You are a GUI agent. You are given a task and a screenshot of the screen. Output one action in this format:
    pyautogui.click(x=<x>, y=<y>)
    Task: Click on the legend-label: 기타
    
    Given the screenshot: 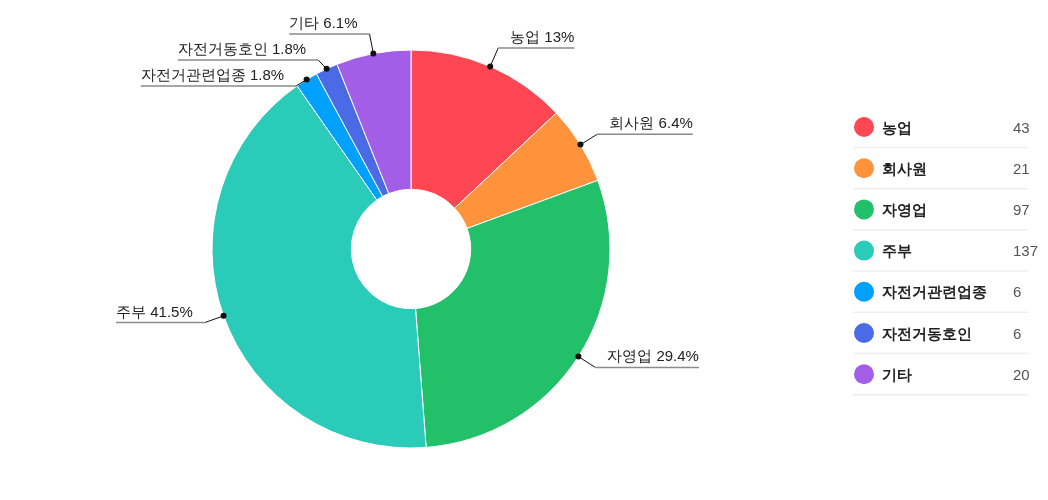 What is the action you would take?
    pyautogui.click(x=897, y=374)
    